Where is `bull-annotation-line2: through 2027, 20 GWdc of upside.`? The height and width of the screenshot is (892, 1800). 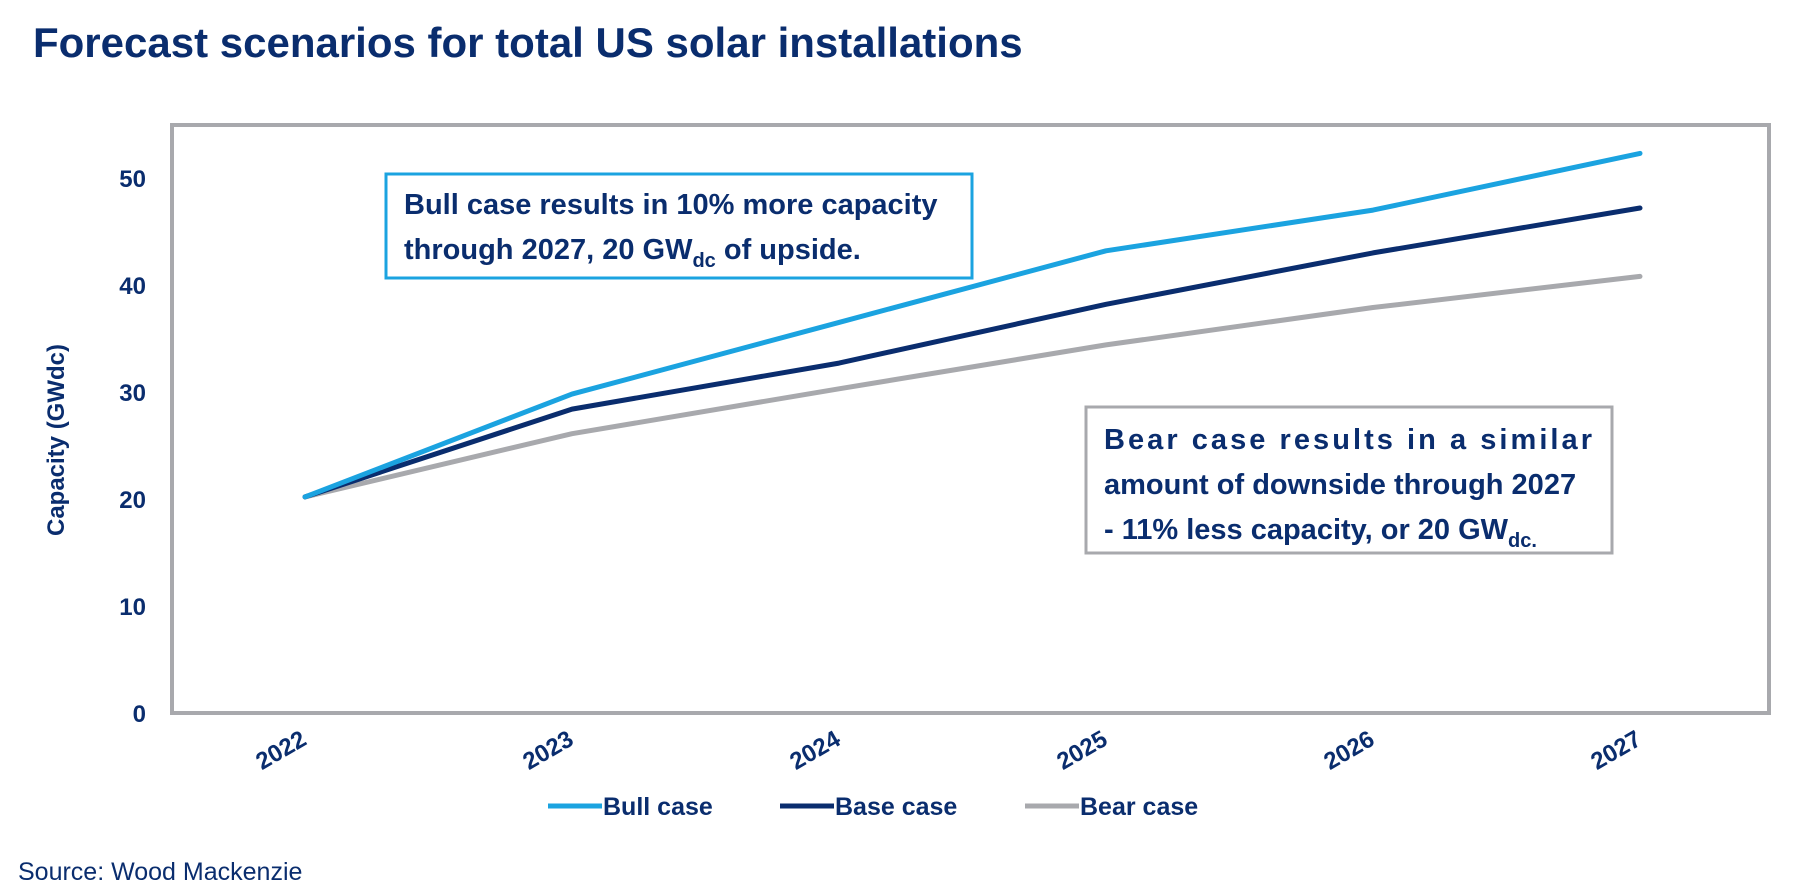 bull-annotation-line2: through 2027, 20 GWdc of upside. is located at coordinates (632, 253).